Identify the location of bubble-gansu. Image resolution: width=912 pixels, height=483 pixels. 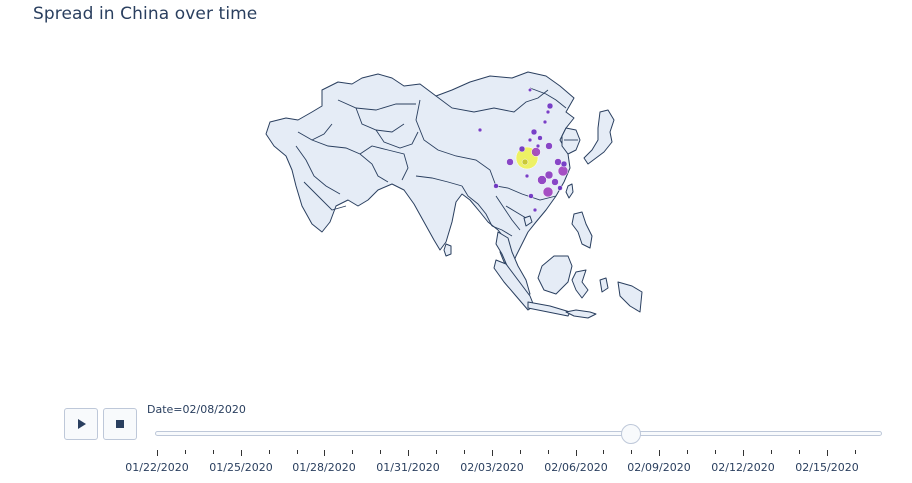
(480, 130).